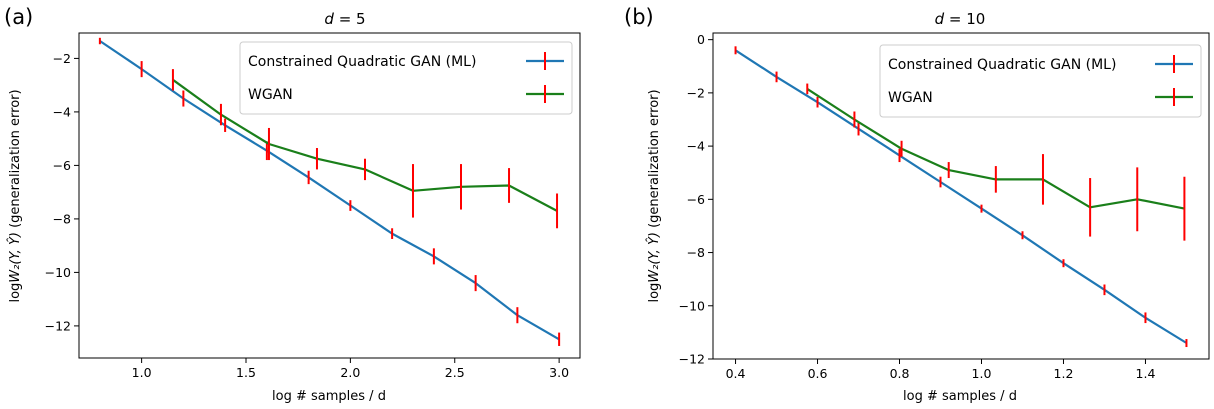 The width and height of the screenshot is (1214, 409). I want to click on x-tick-label: 0.4, so click(736, 373).